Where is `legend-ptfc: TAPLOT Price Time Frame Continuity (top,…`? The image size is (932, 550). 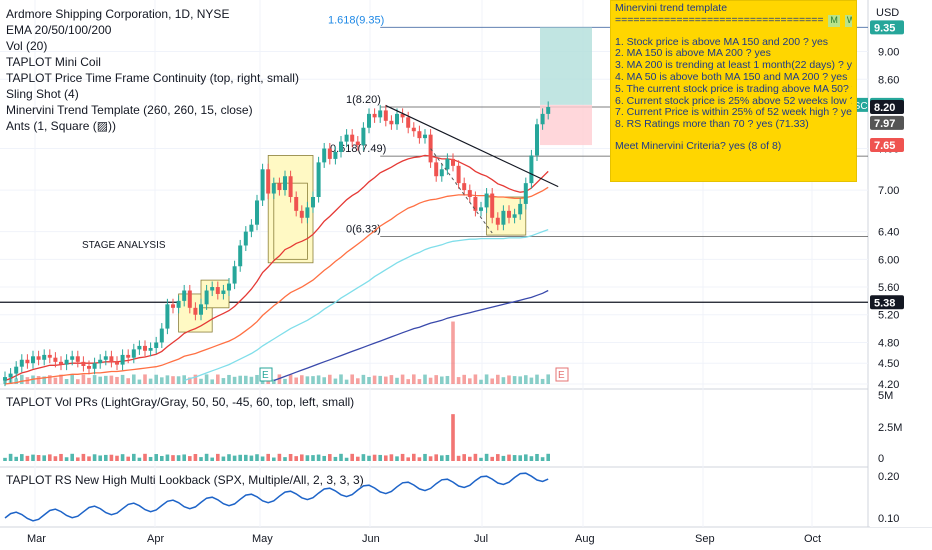 legend-ptfc: TAPLOT Price Time Frame Continuity (top,… is located at coordinates (152, 78).